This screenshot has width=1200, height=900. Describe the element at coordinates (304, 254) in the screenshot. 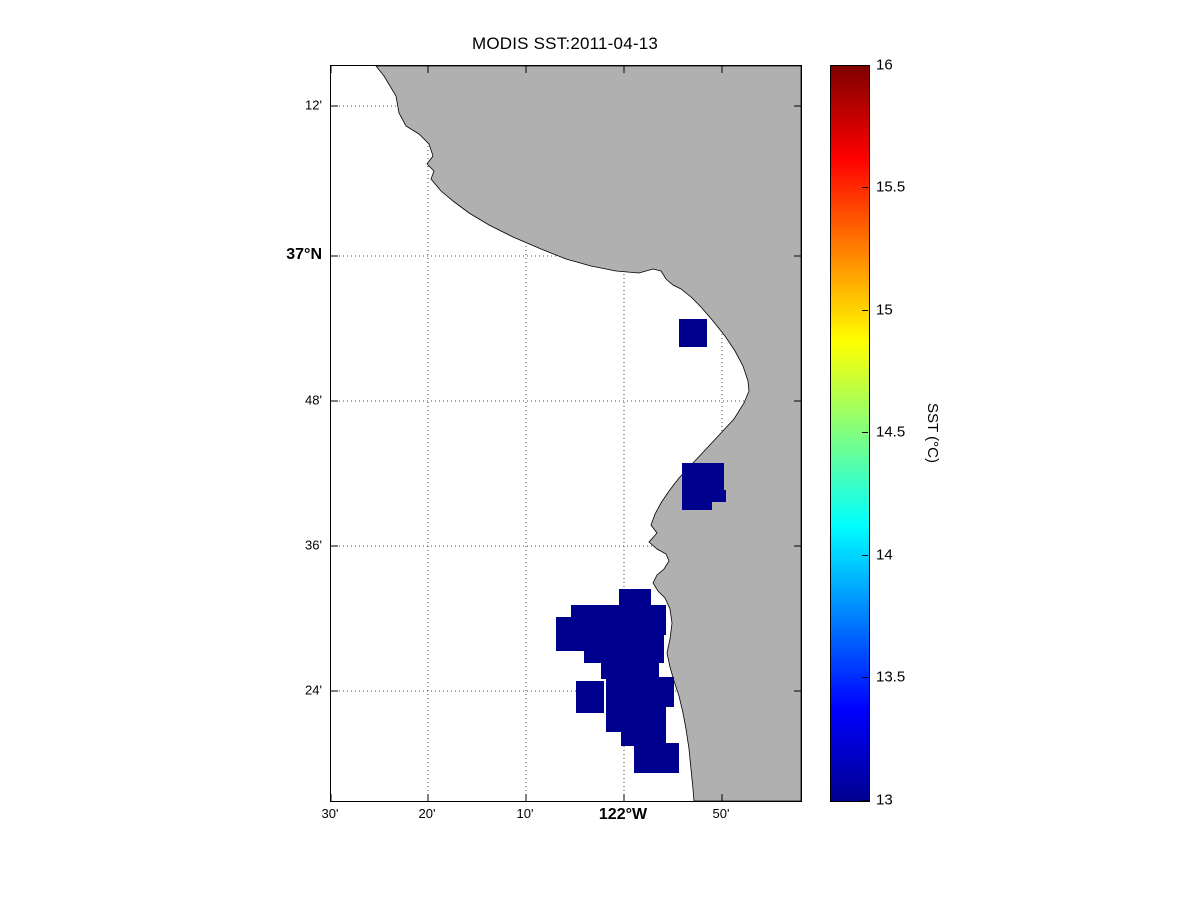

I see `y-tick-label: 37°N` at that location.